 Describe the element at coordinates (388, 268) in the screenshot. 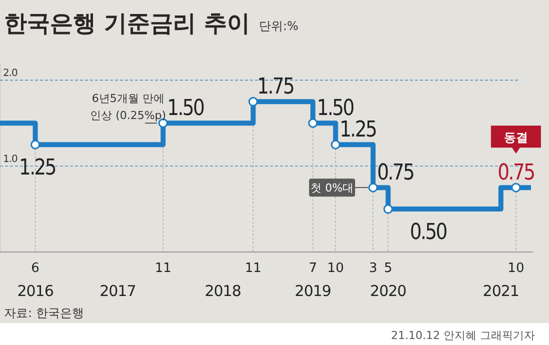

I see `x-tick-label: 5` at that location.